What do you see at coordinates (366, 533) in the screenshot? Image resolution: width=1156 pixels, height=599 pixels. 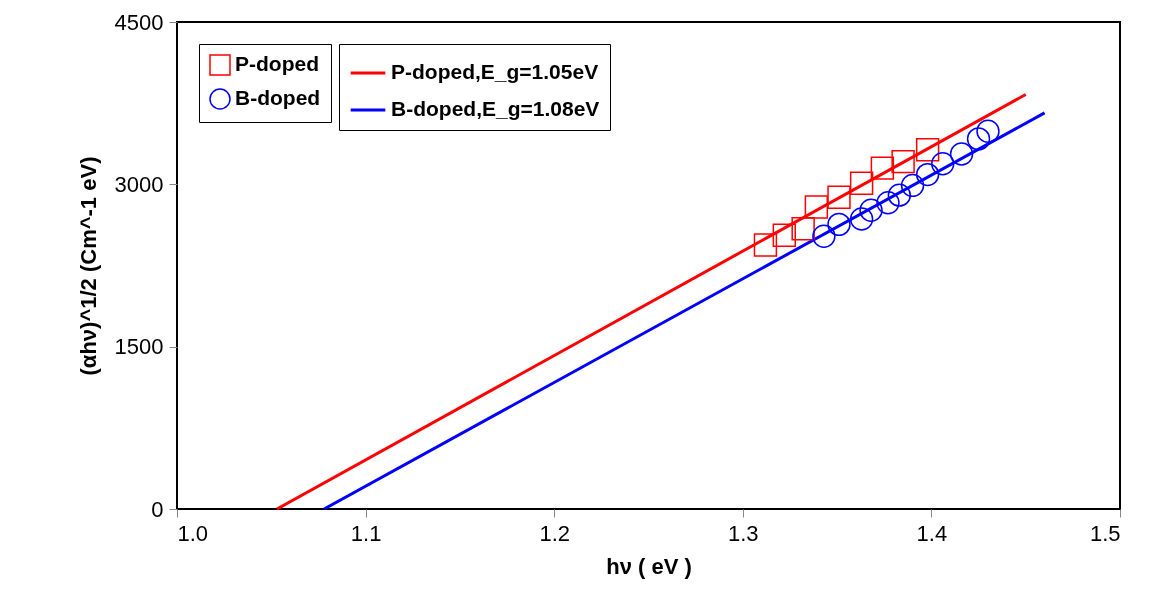 I see `x-tick-label: 1.1` at bounding box center [366, 533].